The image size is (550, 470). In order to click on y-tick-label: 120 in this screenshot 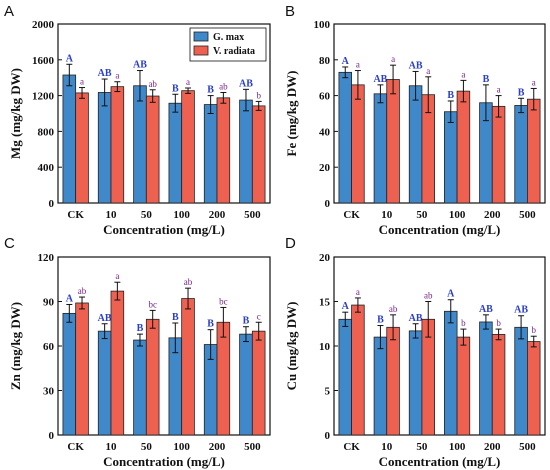, I will do `click(46, 258)`.